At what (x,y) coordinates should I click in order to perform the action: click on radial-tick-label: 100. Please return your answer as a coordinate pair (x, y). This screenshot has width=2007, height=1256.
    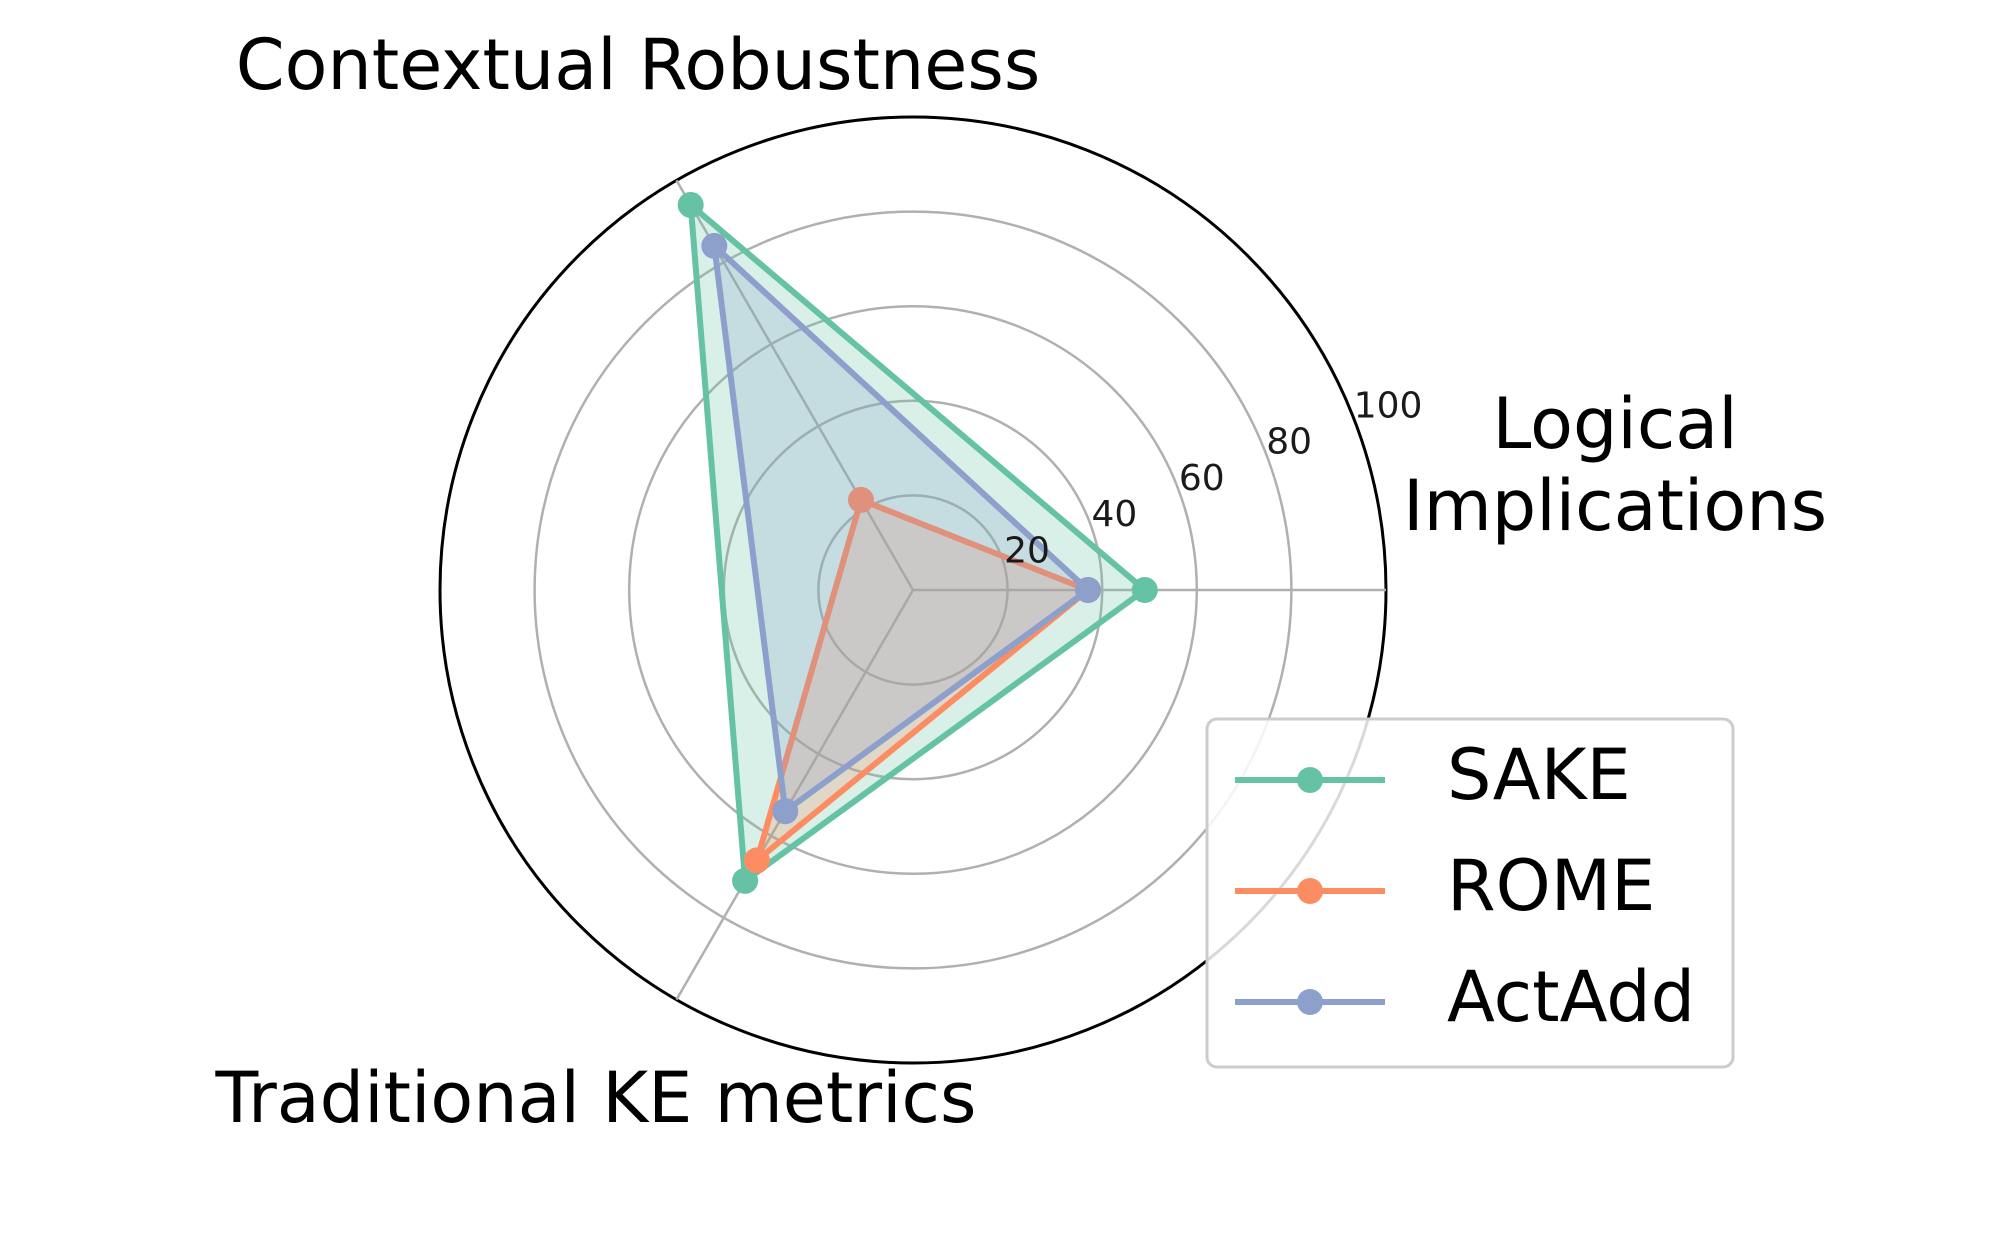
    Looking at the image, I should click on (1388, 405).